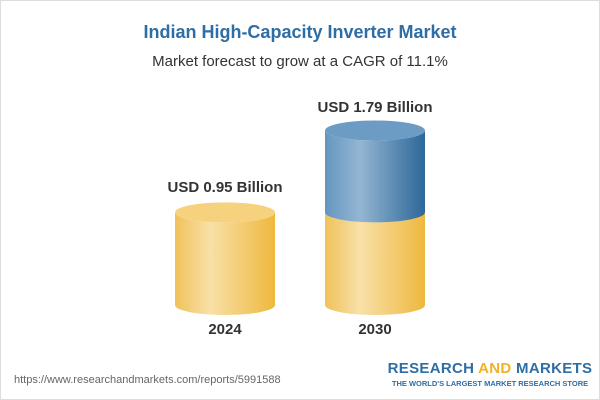  I want to click on bar-2030-base, so click(375, 263).